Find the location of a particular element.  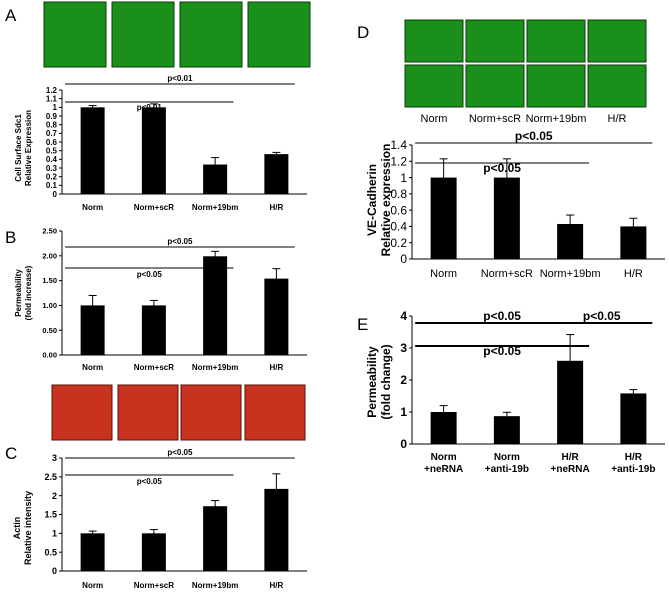

micrograph-a4 is located at coordinates (279, 34).